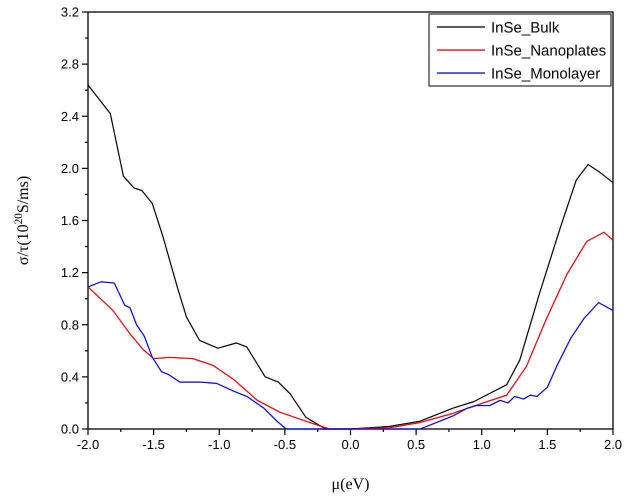 This screenshot has height=503, width=624. Describe the element at coordinates (69, 168) in the screenshot. I see `y-tick-label: 2.0` at that location.